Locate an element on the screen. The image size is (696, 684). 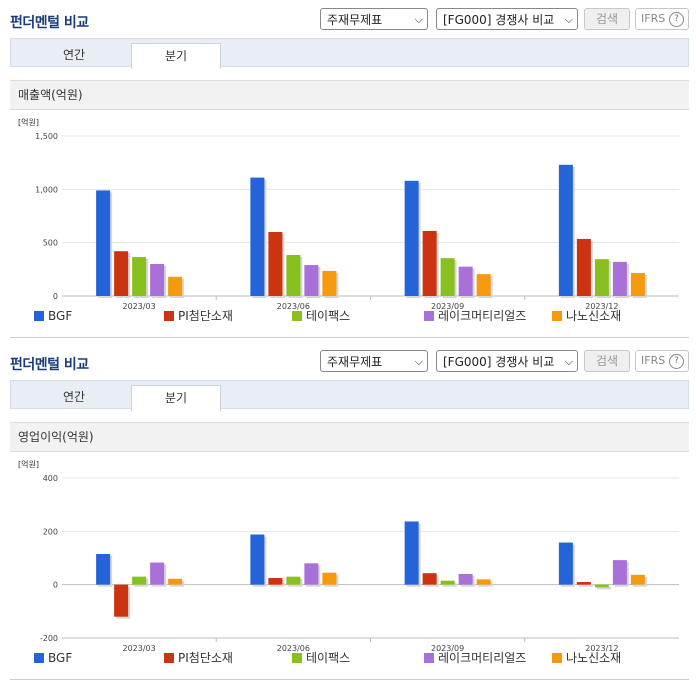
panel-title: 펀더멘털 비교 is located at coordinates (49, 23).